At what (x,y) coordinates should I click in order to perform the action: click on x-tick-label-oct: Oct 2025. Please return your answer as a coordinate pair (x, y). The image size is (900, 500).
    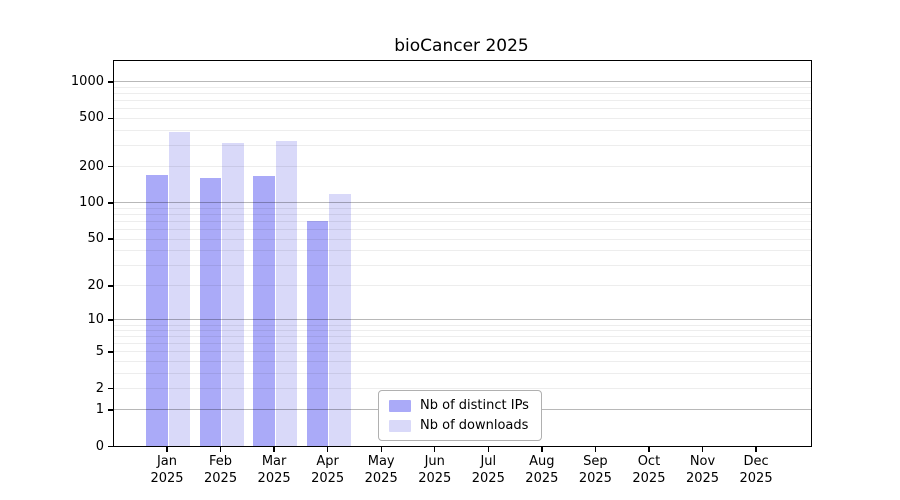
    Looking at the image, I should click on (649, 470).